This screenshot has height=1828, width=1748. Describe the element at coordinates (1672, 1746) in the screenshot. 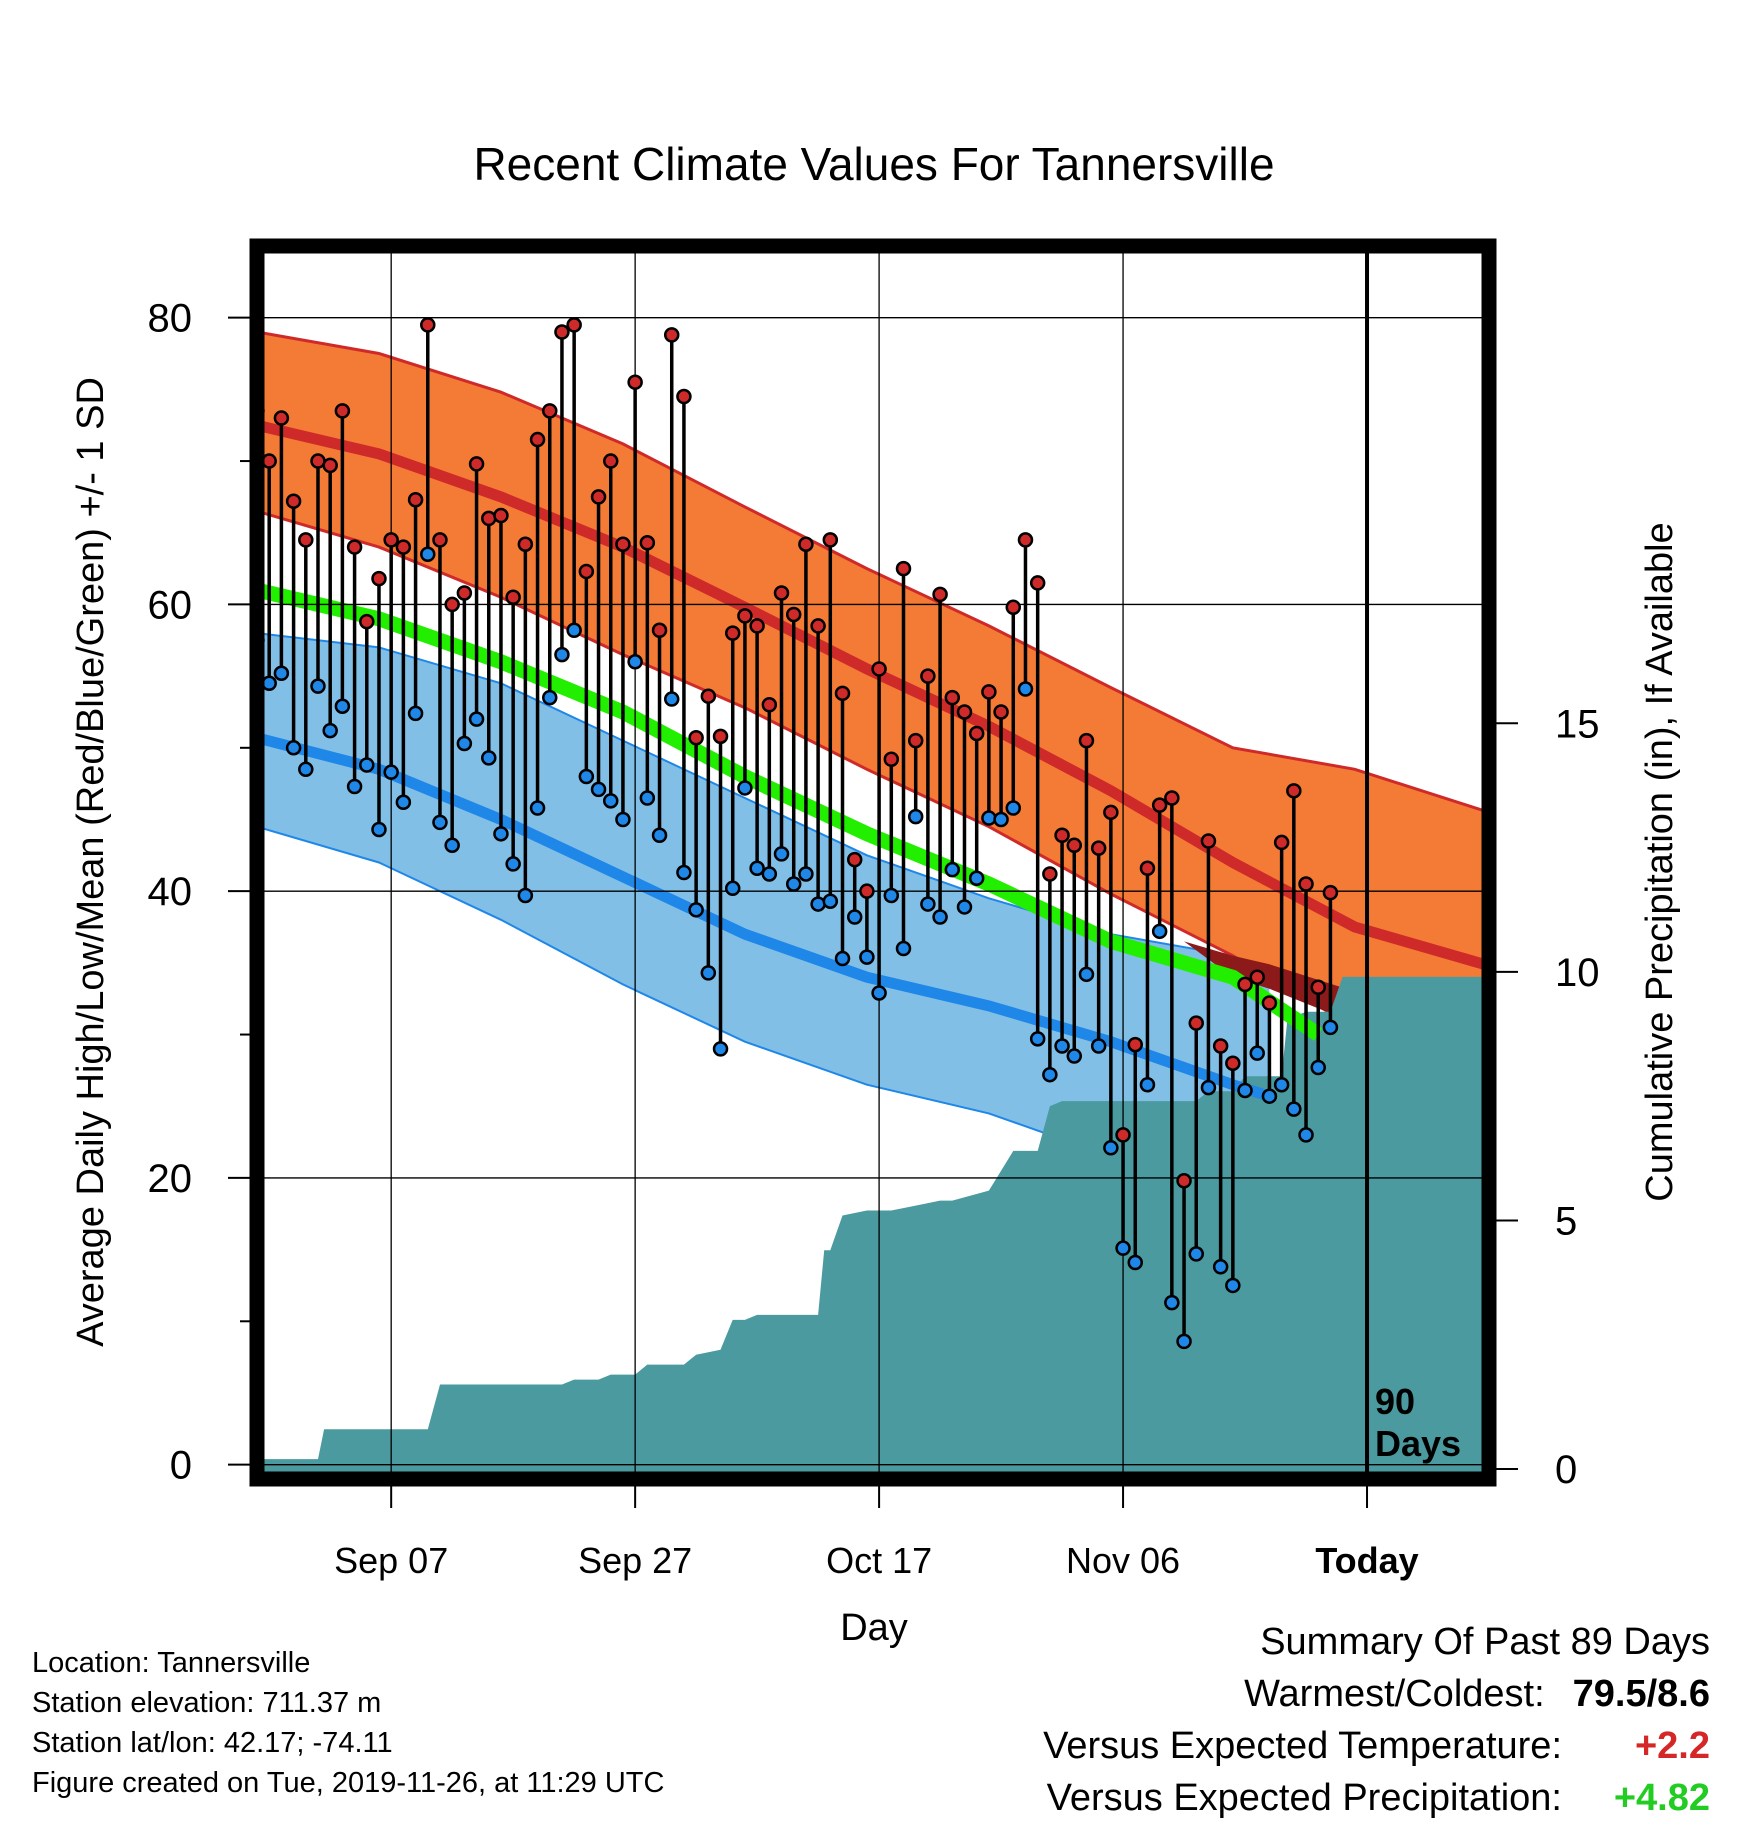

I see `summary-value: +2.2` at that location.